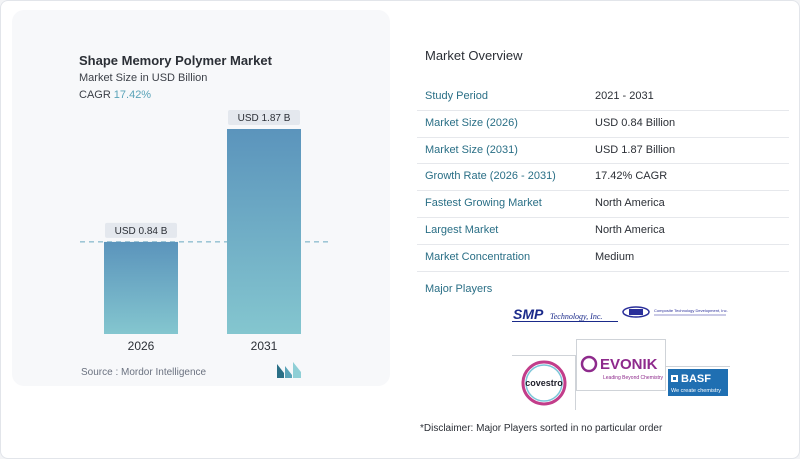 The height and width of the screenshot is (459, 800). What do you see at coordinates (264, 346) in the screenshot?
I see `category-label-2031: 2031` at bounding box center [264, 346].